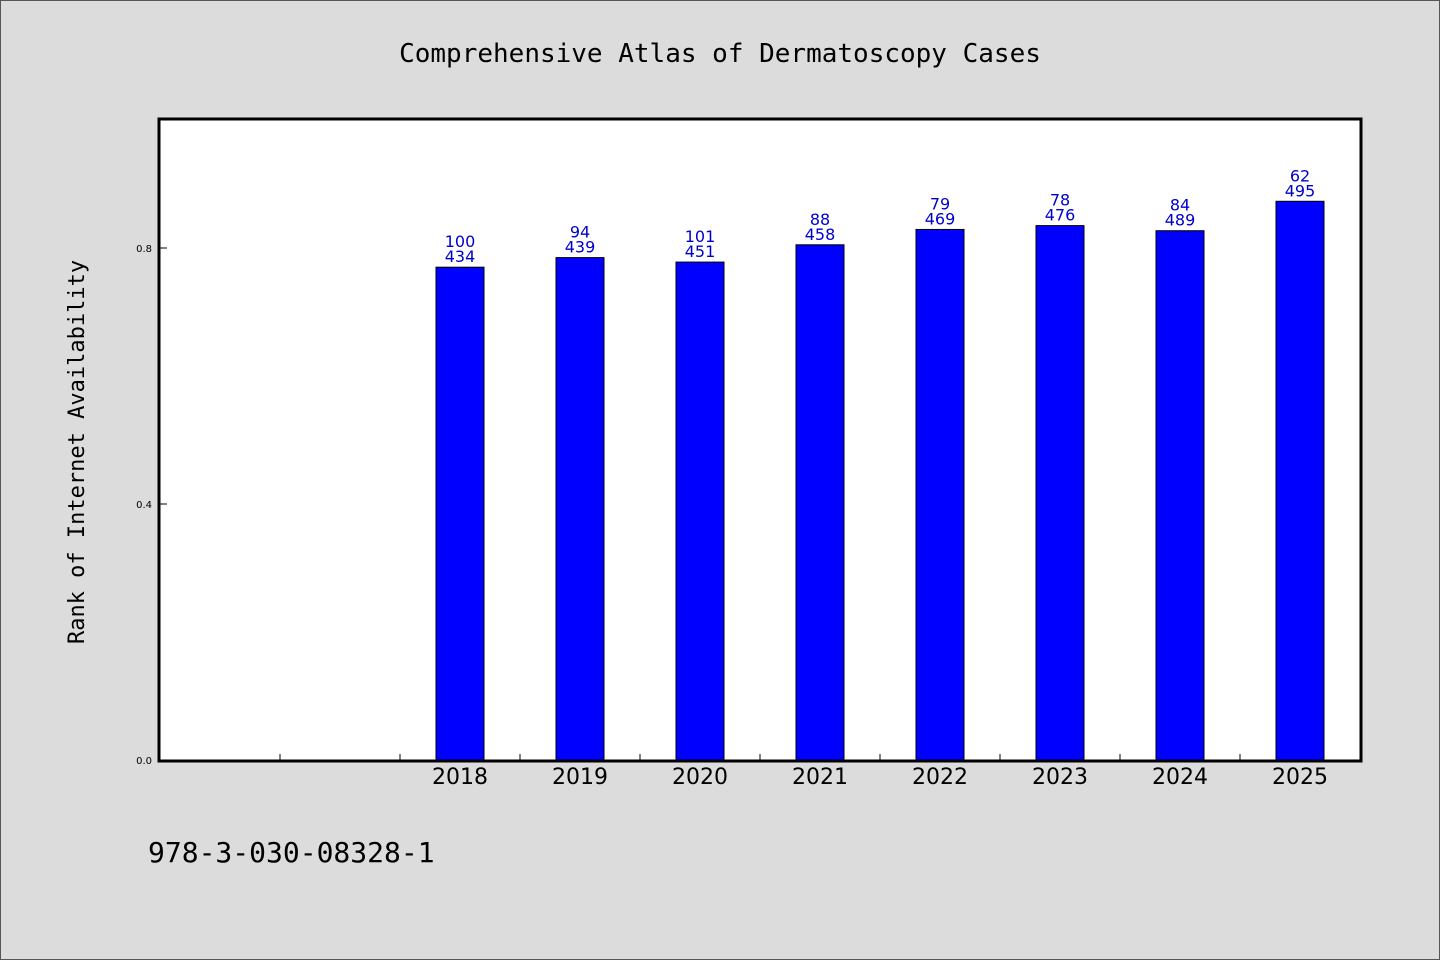  Describe the element at coordinates (144, 249) in the screenshot. I see `y-tick-label: 0.8` at that location.